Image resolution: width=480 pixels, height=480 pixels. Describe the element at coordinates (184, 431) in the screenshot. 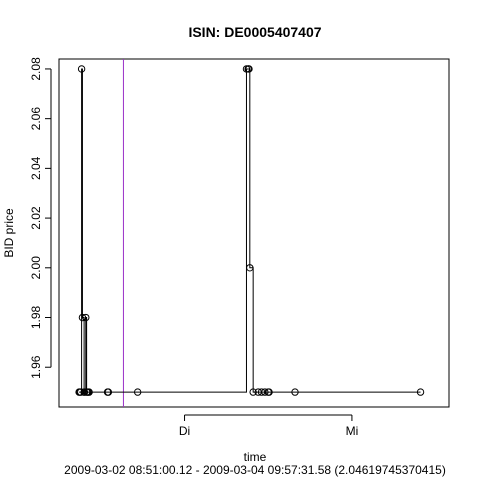

I see `x-tick-label: Di` at that location.